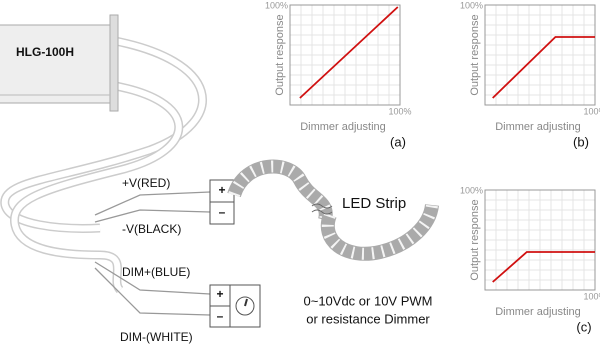  What do you see at coordinates (398, 141) in the screenshot?
I see `graph-caption: (a)` at bounding box center [398, 141].